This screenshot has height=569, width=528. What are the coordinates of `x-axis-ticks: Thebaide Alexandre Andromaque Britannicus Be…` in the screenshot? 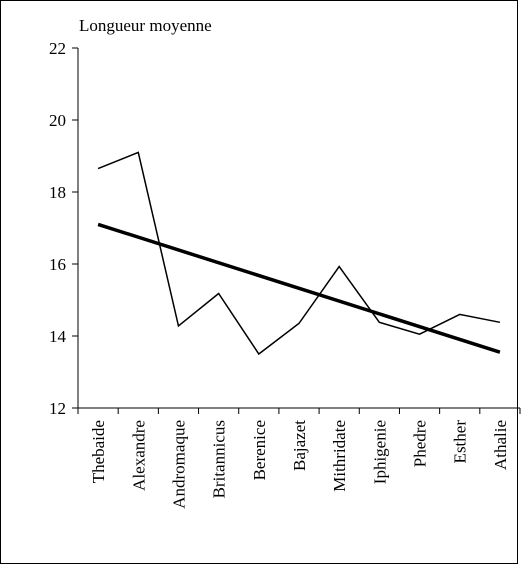 It's located at (299, 458).